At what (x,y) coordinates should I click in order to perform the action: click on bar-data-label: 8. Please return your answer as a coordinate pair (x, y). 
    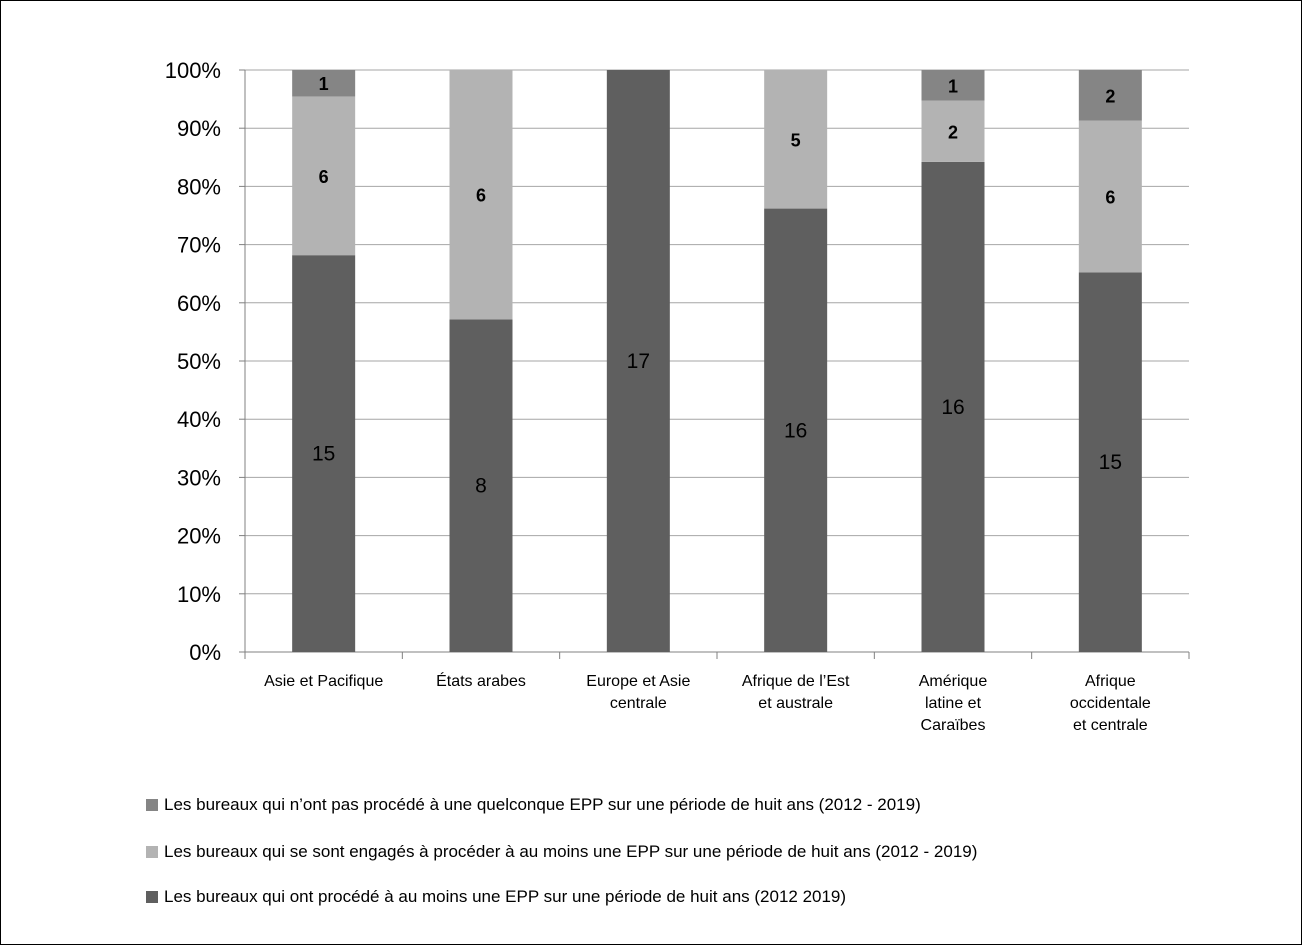
    Looking at the image, I should click on (481, 486).